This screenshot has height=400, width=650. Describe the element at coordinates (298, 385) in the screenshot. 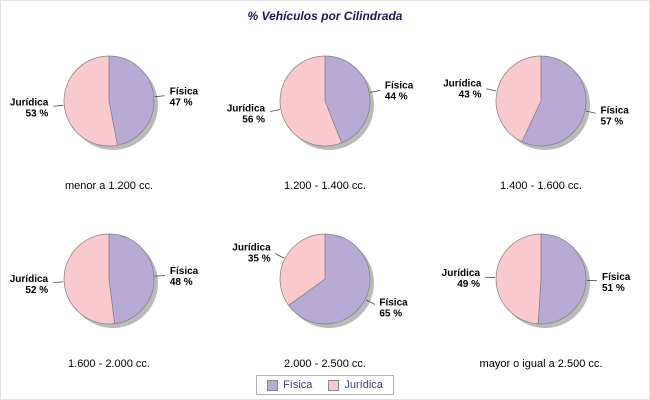

I see `legend-label-fisica: Física` at that location.